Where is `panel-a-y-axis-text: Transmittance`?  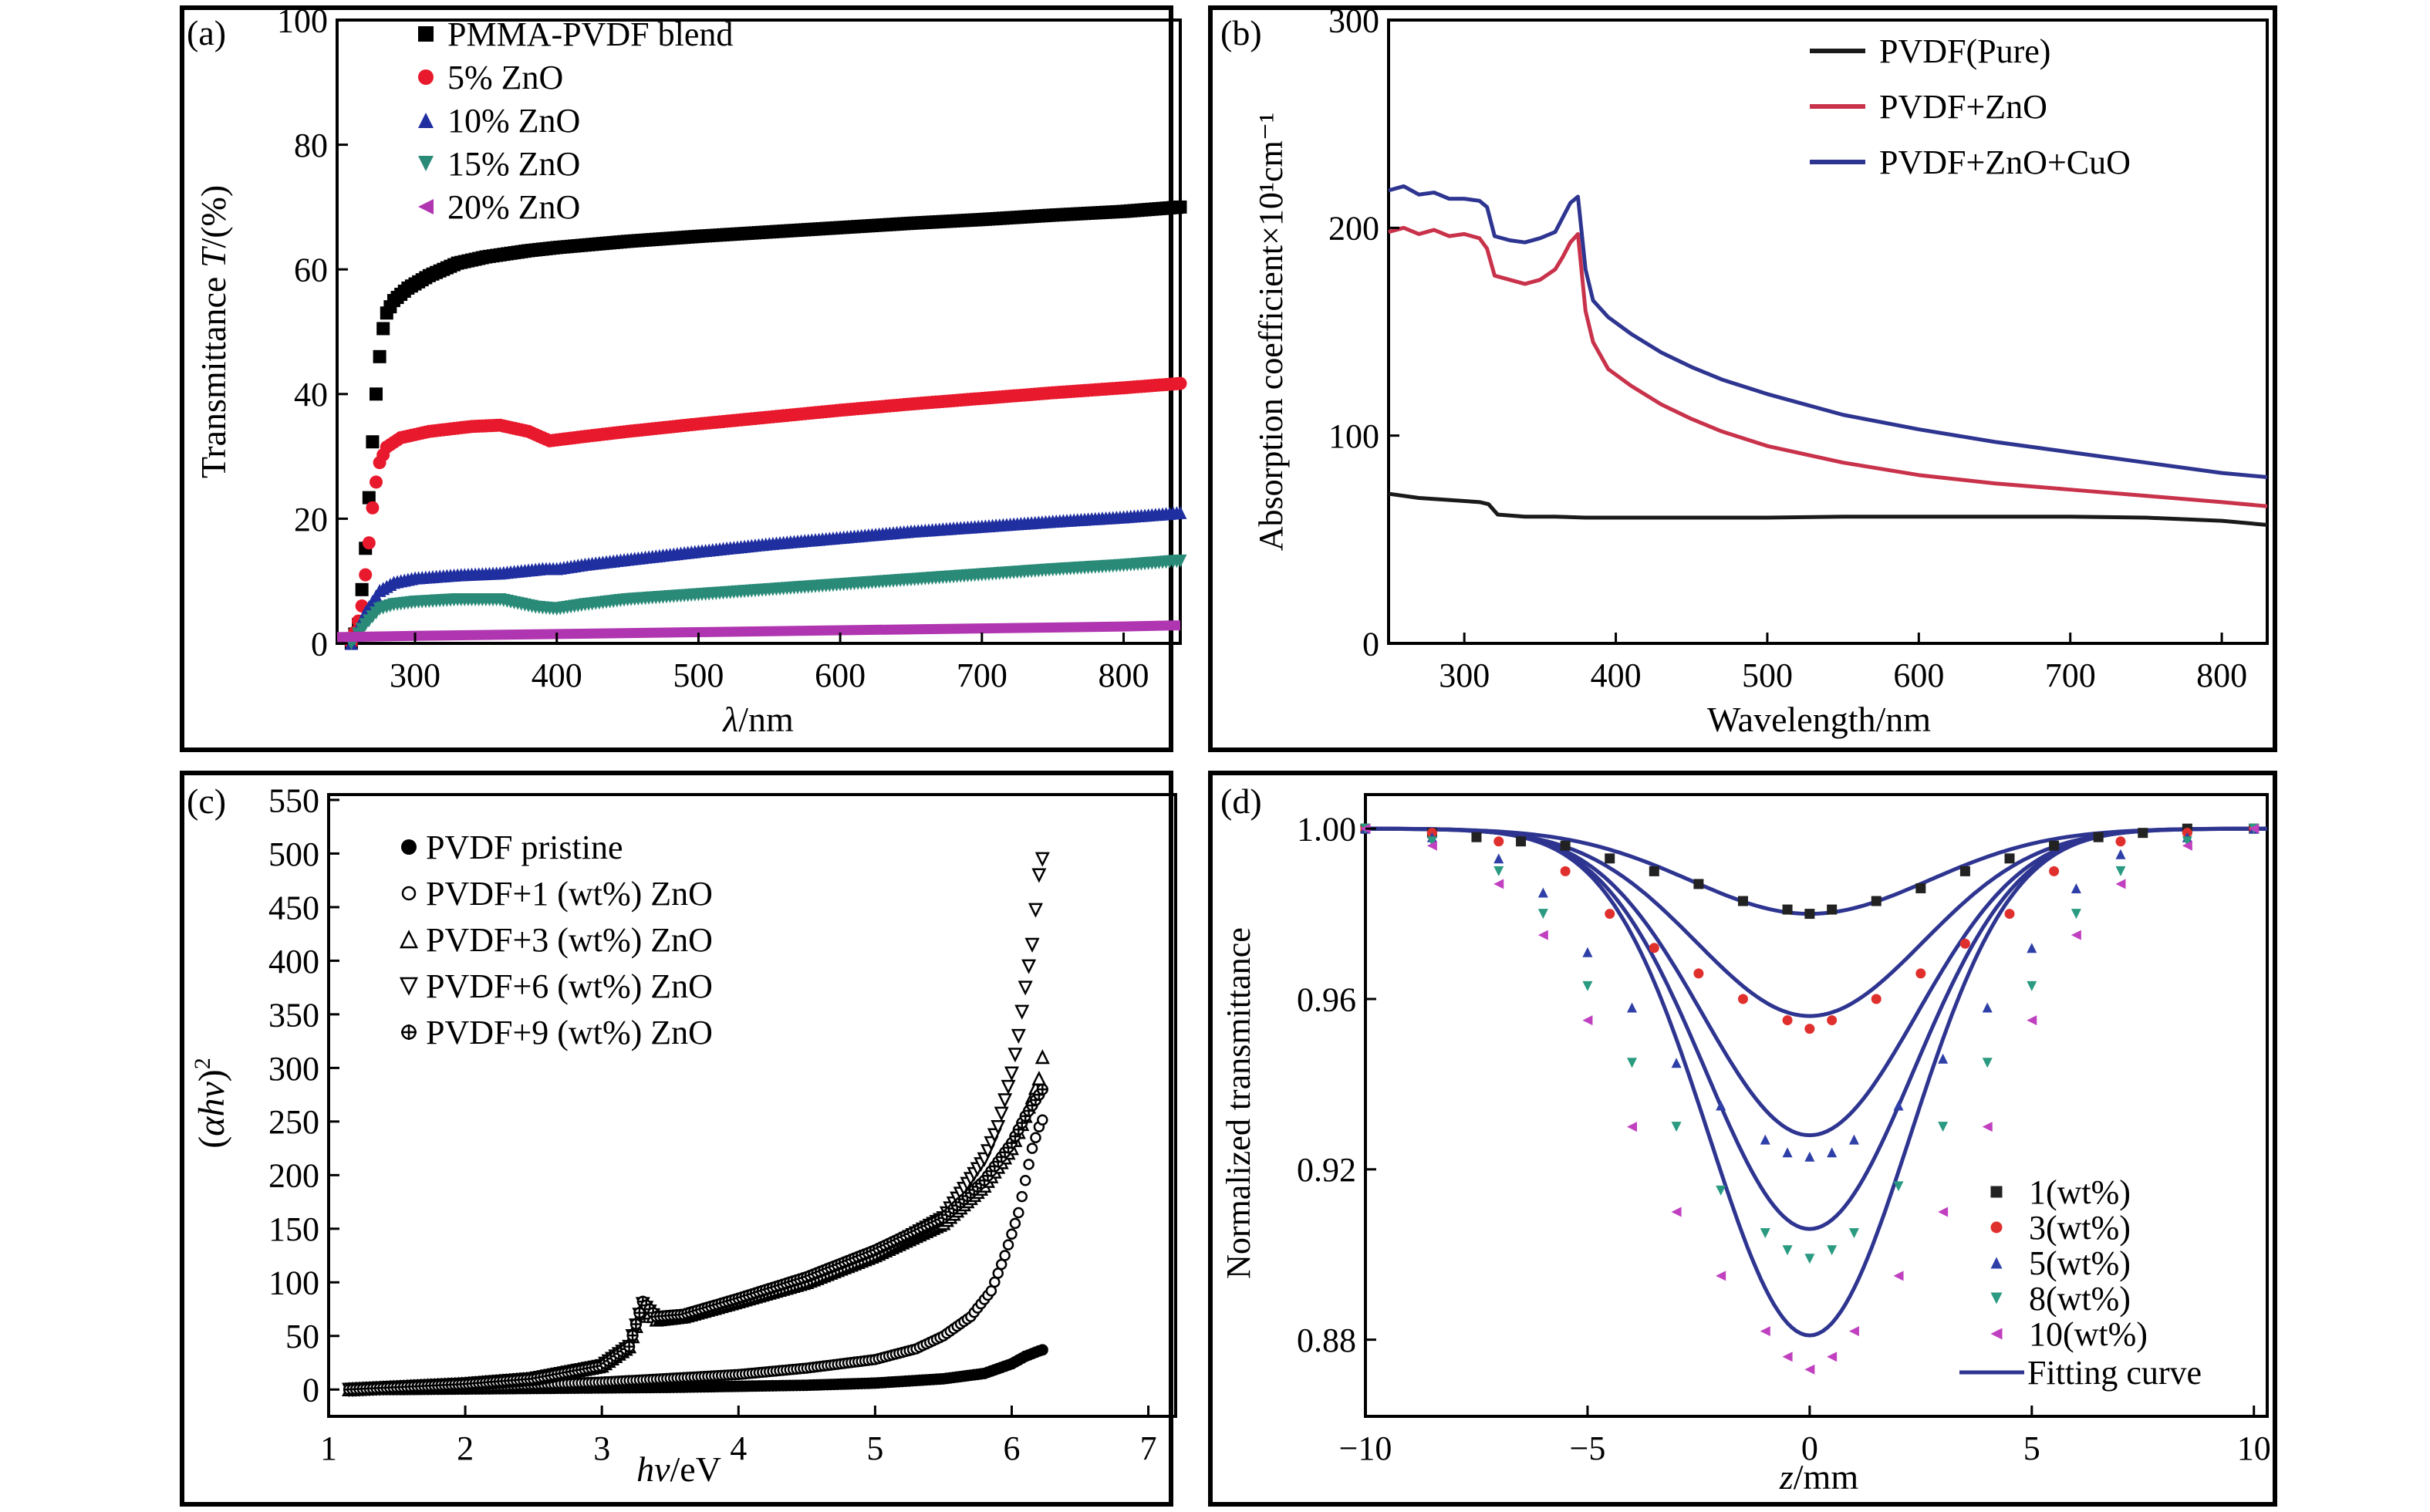 panel-a-y-axis-text: Transmittance is located at coordinates (213, 373).